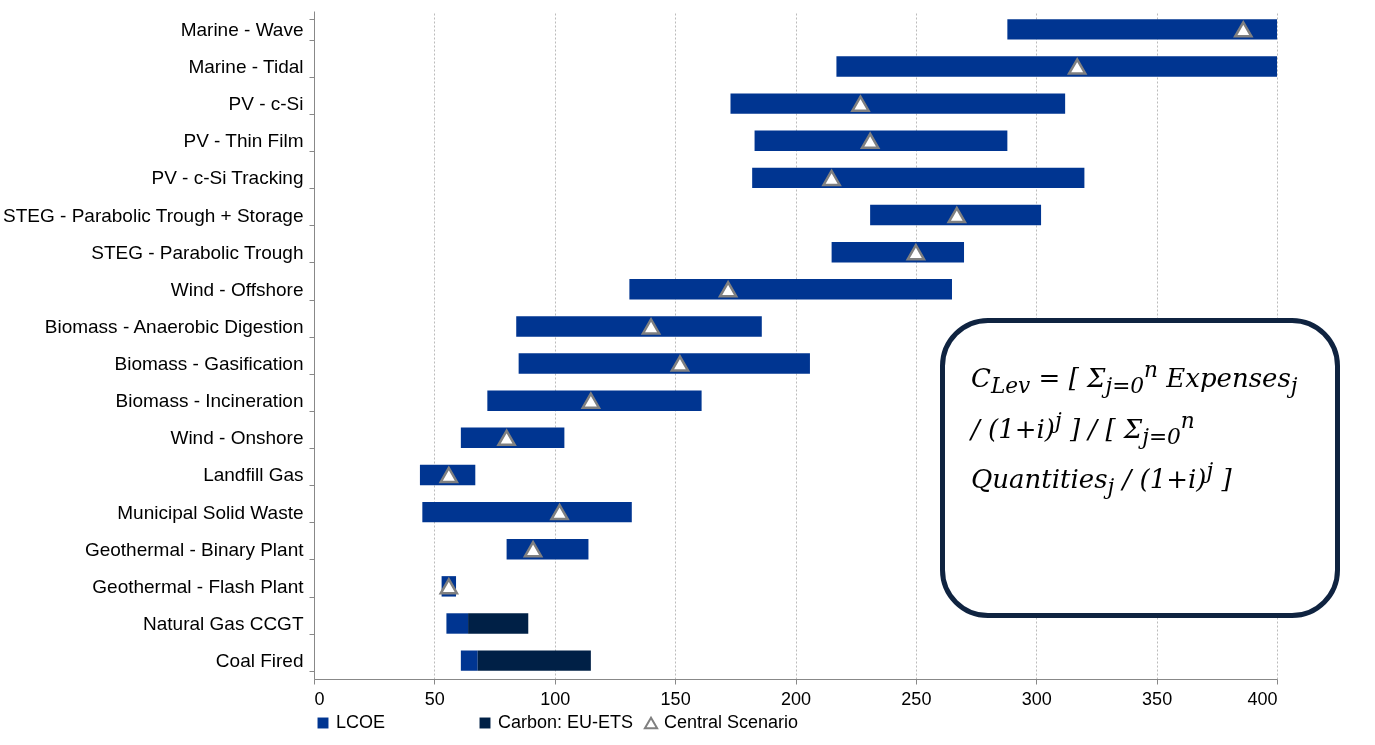 The height and width of the screenshot is (745, 1375). I want to click on y-tick-label: PV - c-Si Tracking, so click(227, 178).